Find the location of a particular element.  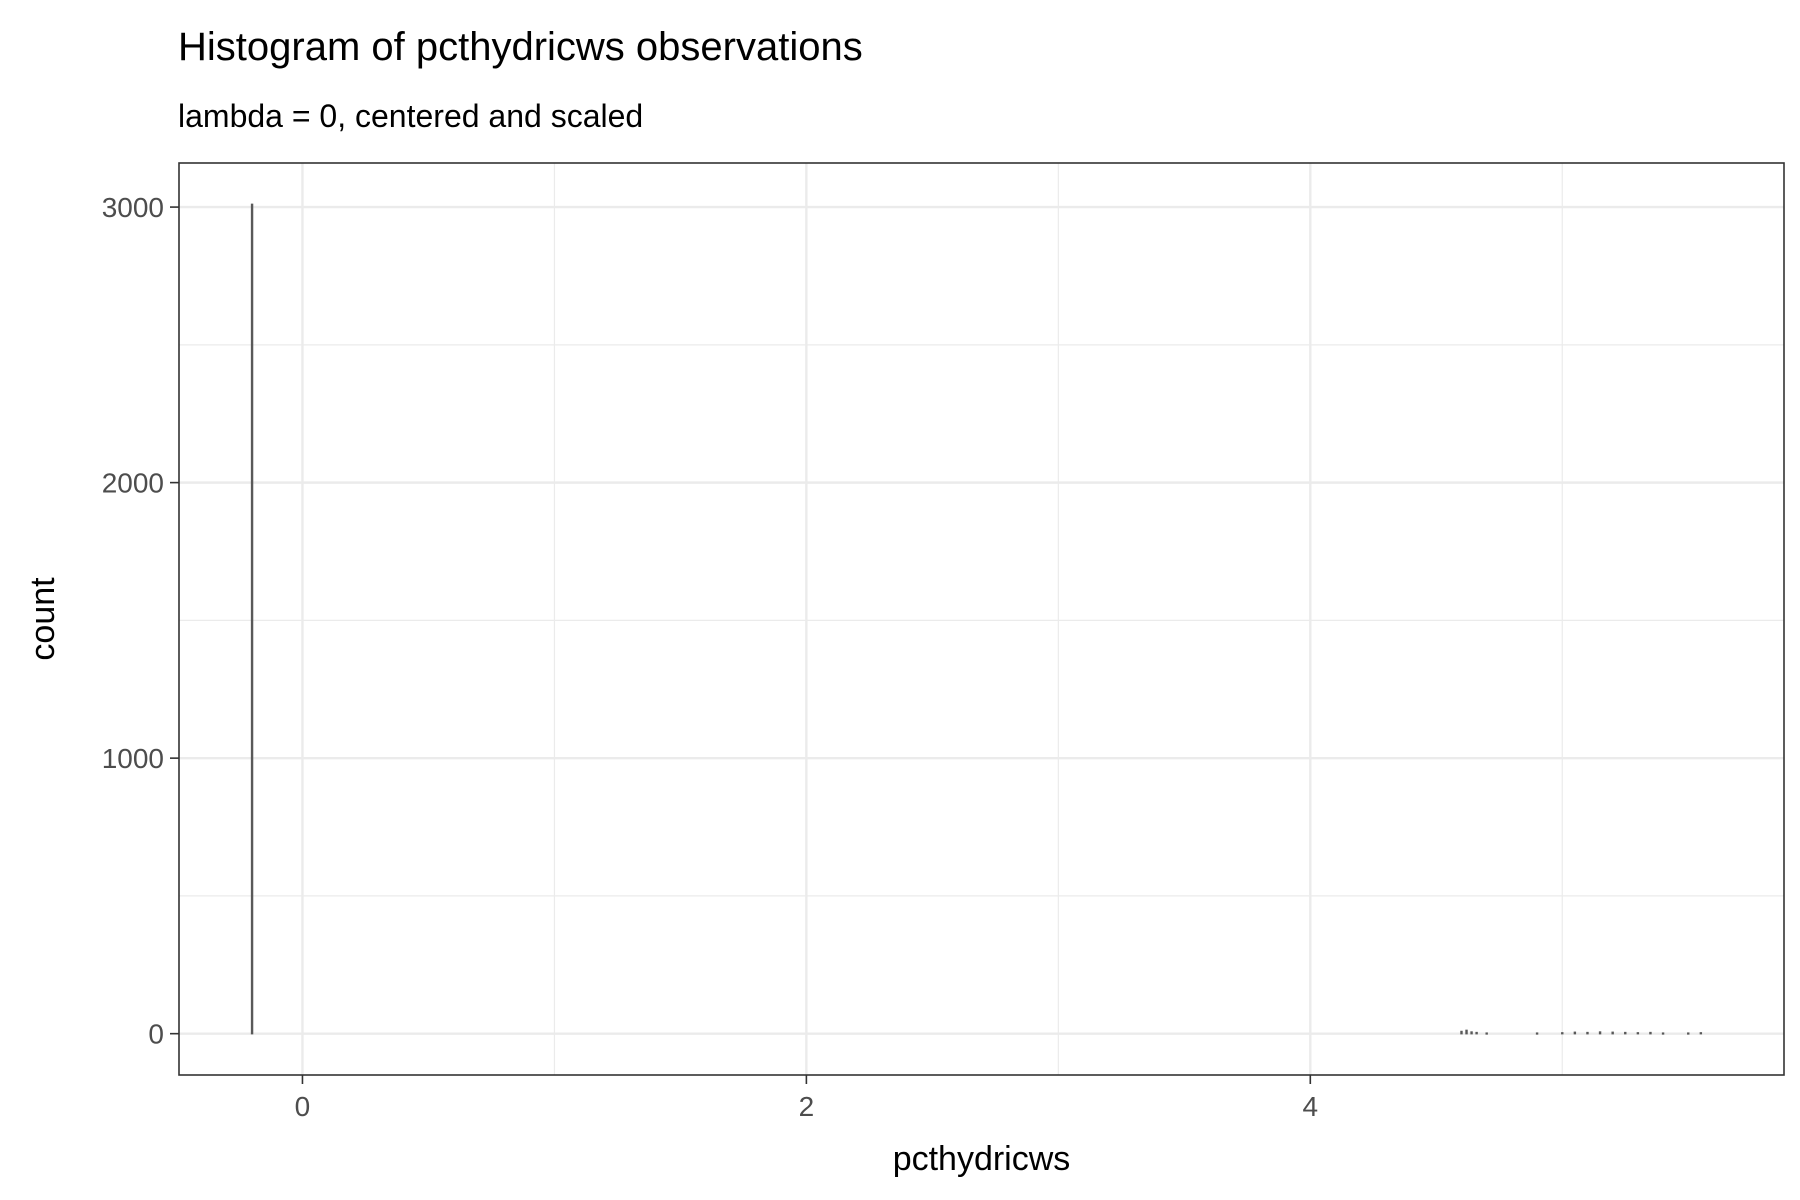

x-tick-label: 4 is located at coordinates (1311, 1106).